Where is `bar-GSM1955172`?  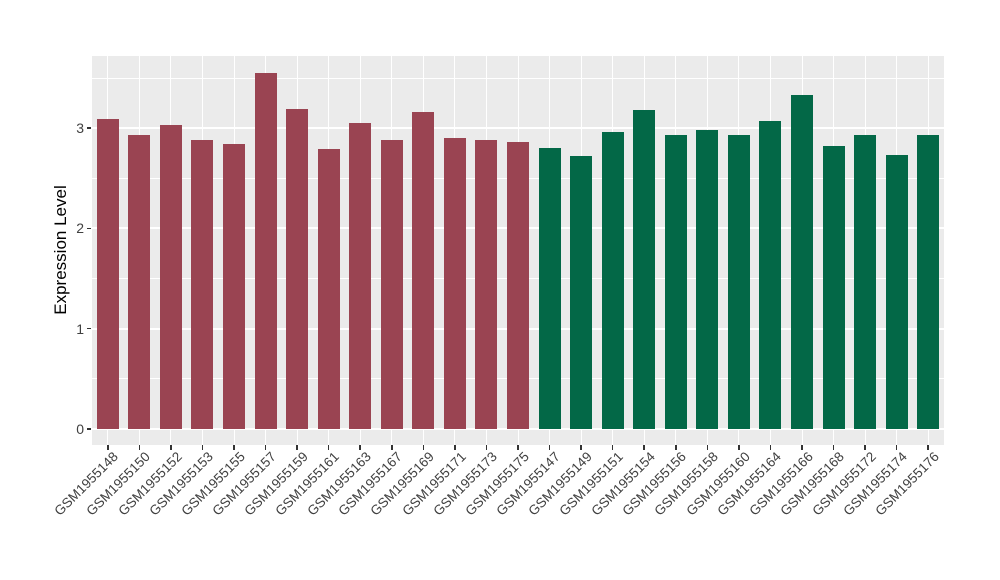 bar-GSM1955172 is located at coordinates (865, 282).